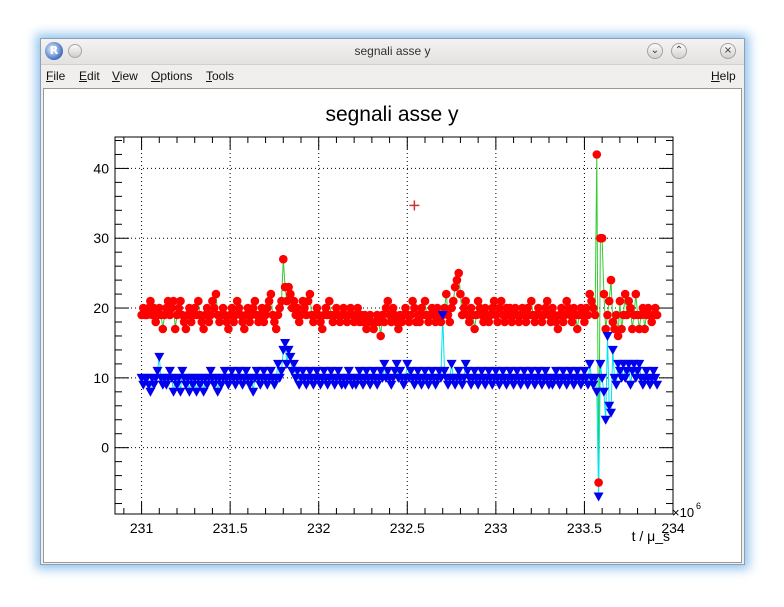  Describe the element at coordinates (679, 51) in the screenshot. I see `maximize-icon: ⌃` at that location.